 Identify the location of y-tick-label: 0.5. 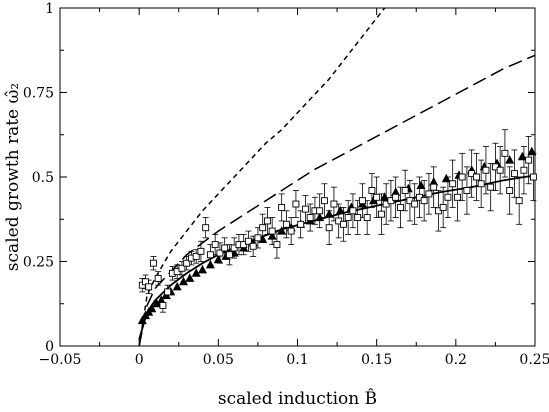
(43, 178).